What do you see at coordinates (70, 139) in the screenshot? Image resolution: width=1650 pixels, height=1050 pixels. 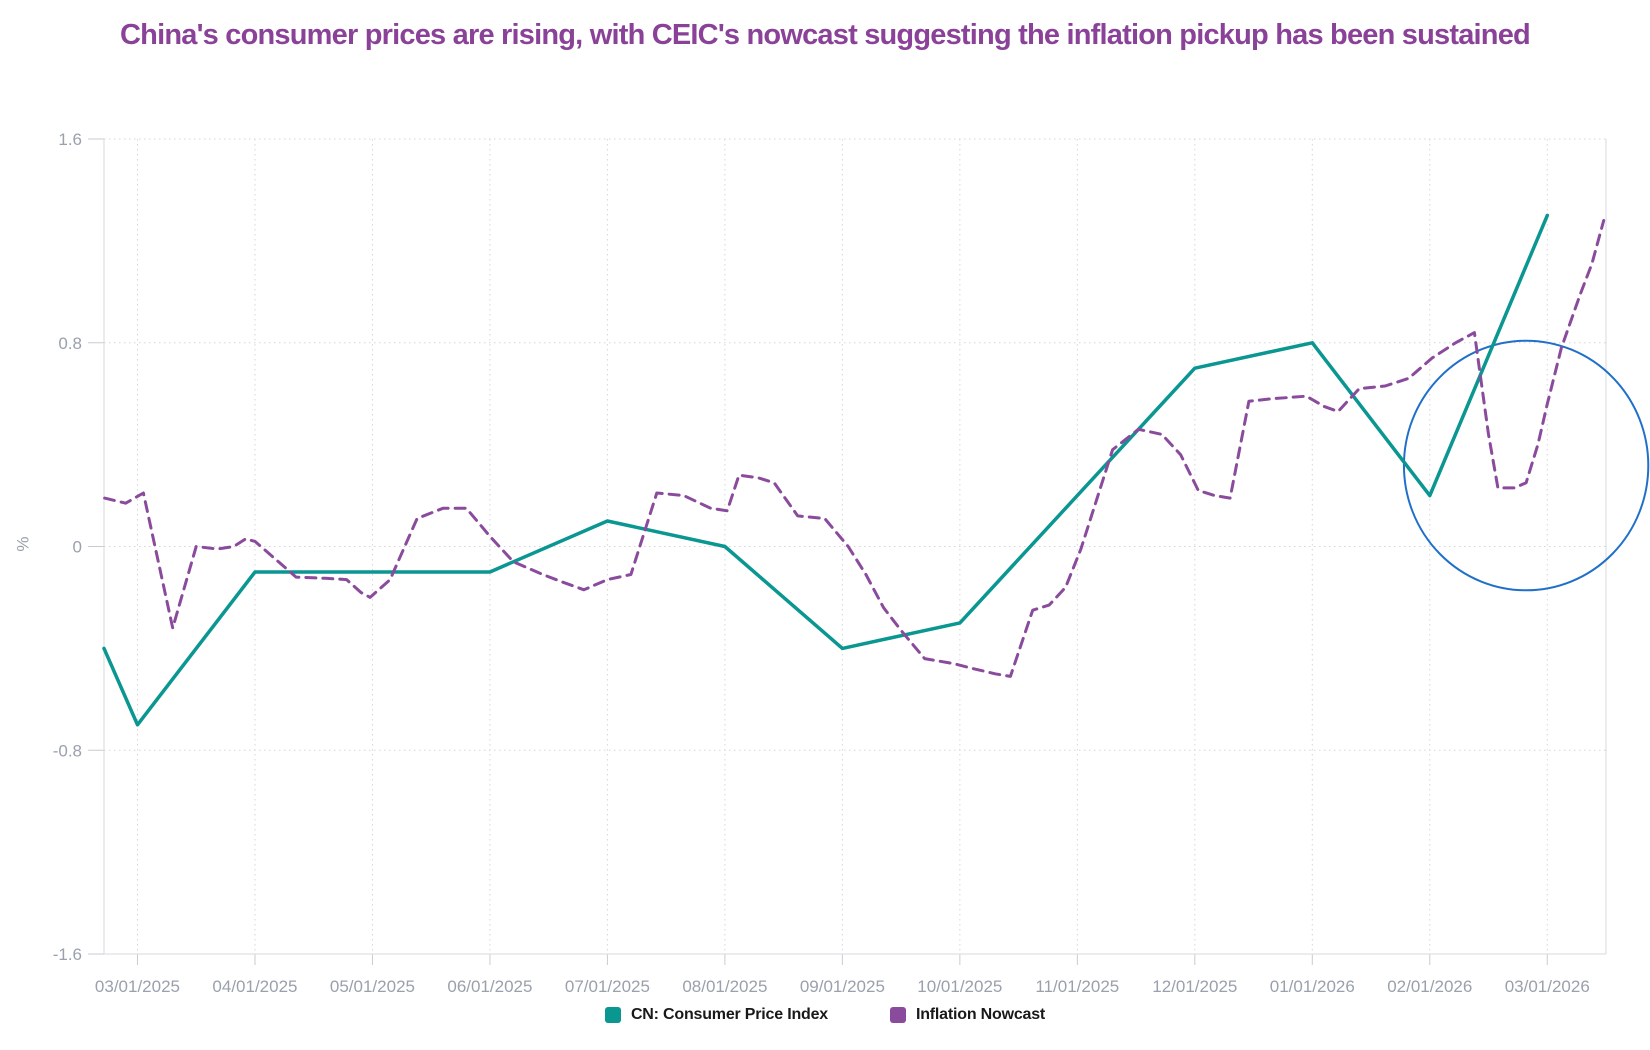 I see `y-tick-label: 1.6` at bounding box center [70, 139].